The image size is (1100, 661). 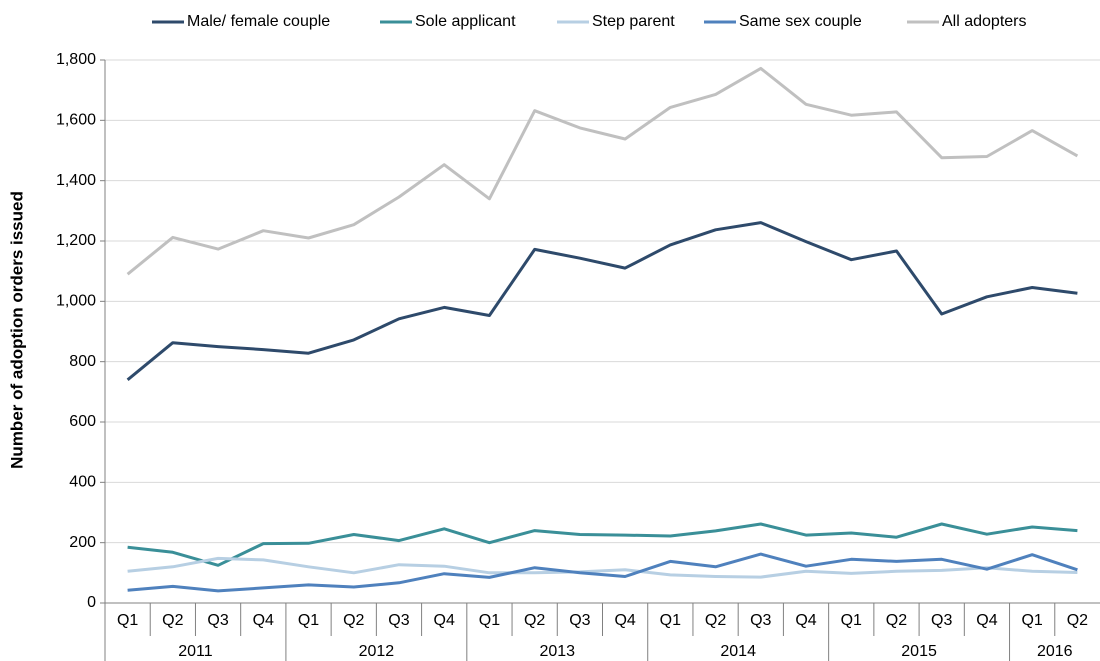 What do you see at coordinates (76, 180) in the screenshot?
I see `y-tick-label: 1,400` at bounding box center [76, 180].